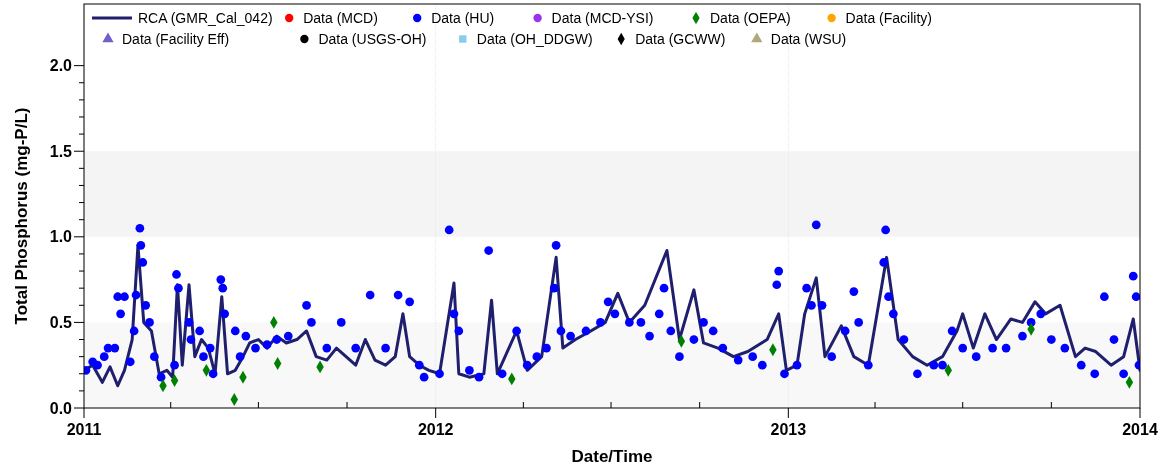 The height and width of the screenshot is (468, 1165). What do you see at coordinates (435, 429) in the screenshot?
I see `x-tick-label: 2012` at bounding box center [435, 429].